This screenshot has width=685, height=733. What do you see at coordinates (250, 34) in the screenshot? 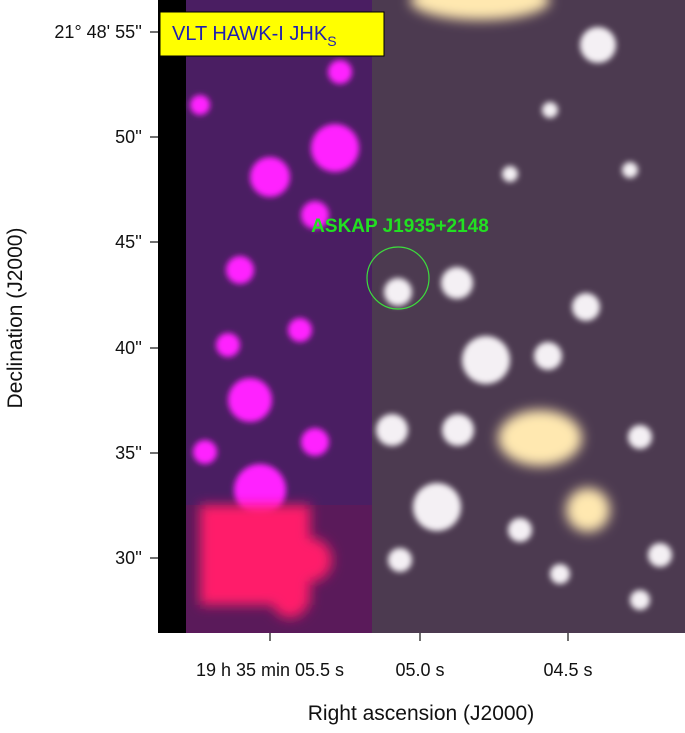
I see `instrument-text: VLT HAWK-I JHK` at bounding box center [250, 34].